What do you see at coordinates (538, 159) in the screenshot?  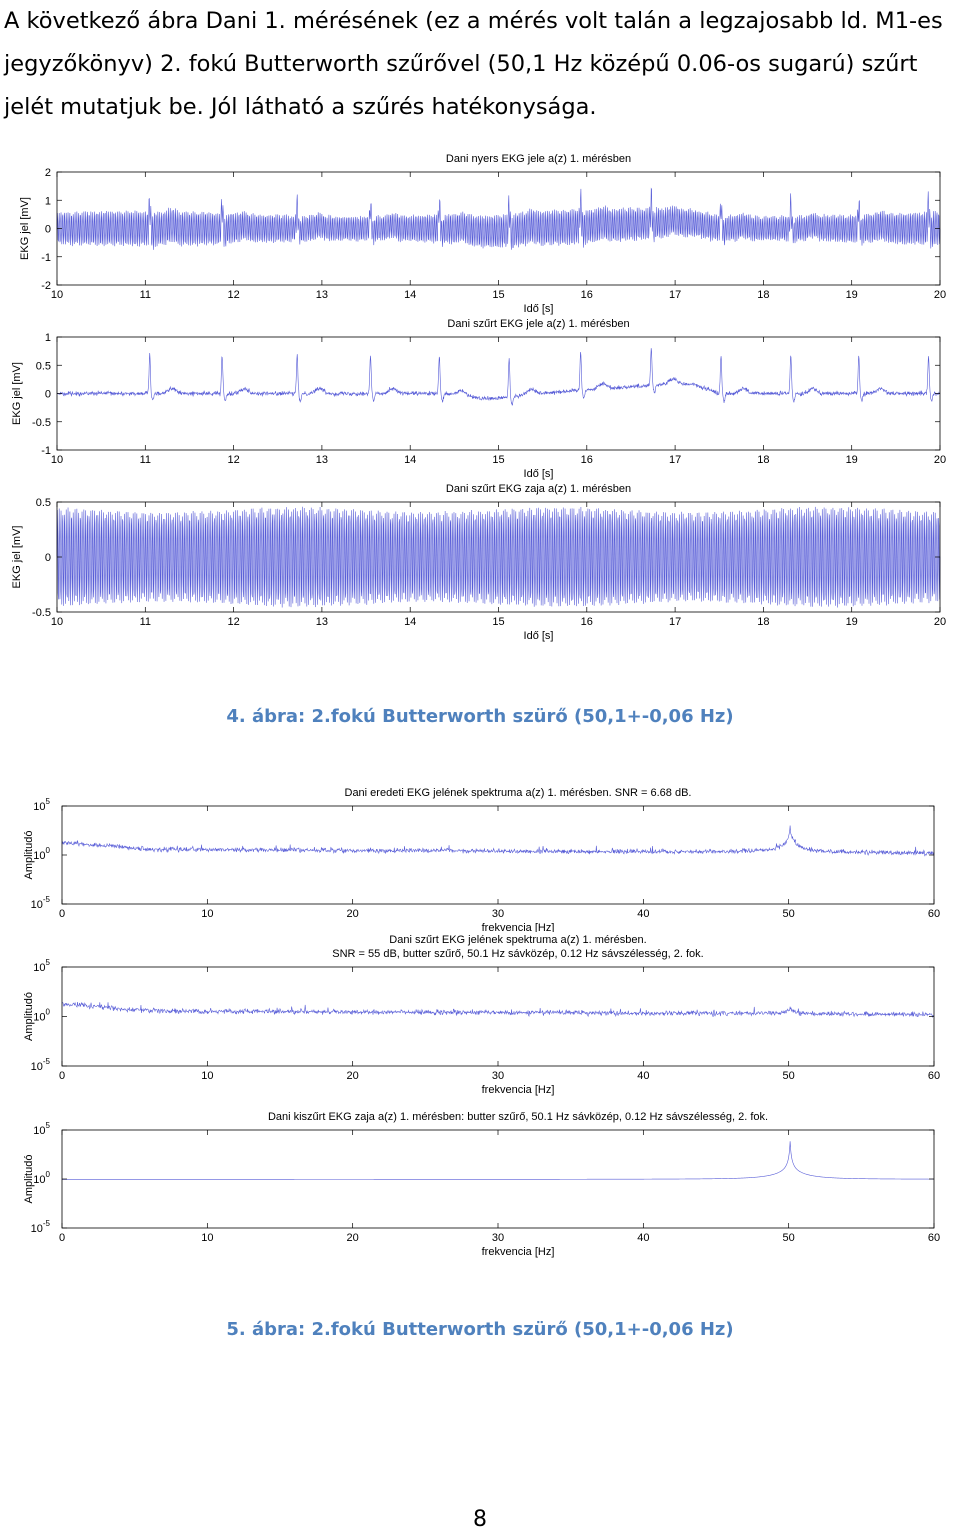 I see `chart-title: Dani nyers EKG jele a(z) 1. mérésben` at bounding box center [538, 159].